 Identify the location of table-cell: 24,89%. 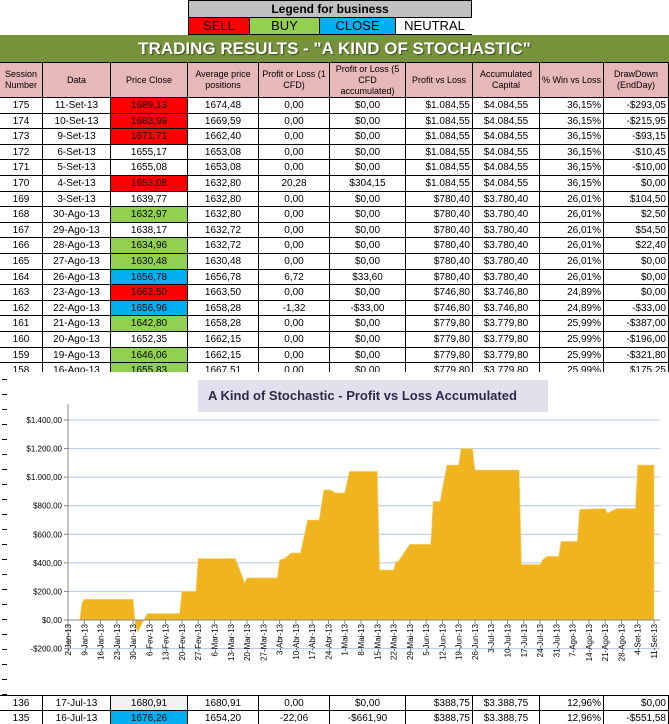
(572, 308).